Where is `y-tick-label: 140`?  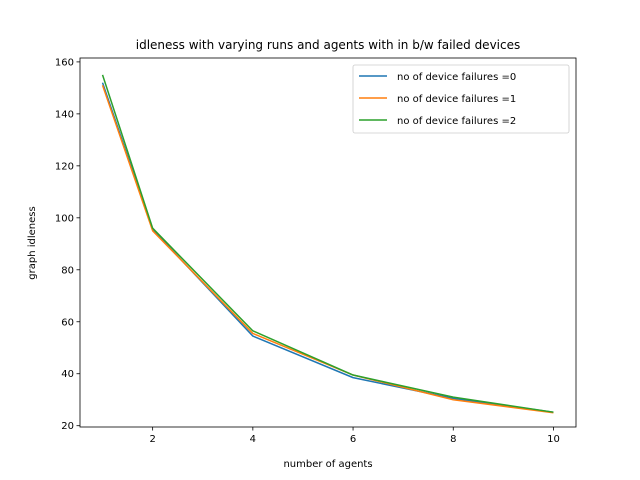 y-tick-label: 140 is located at coordinates (64, 114).